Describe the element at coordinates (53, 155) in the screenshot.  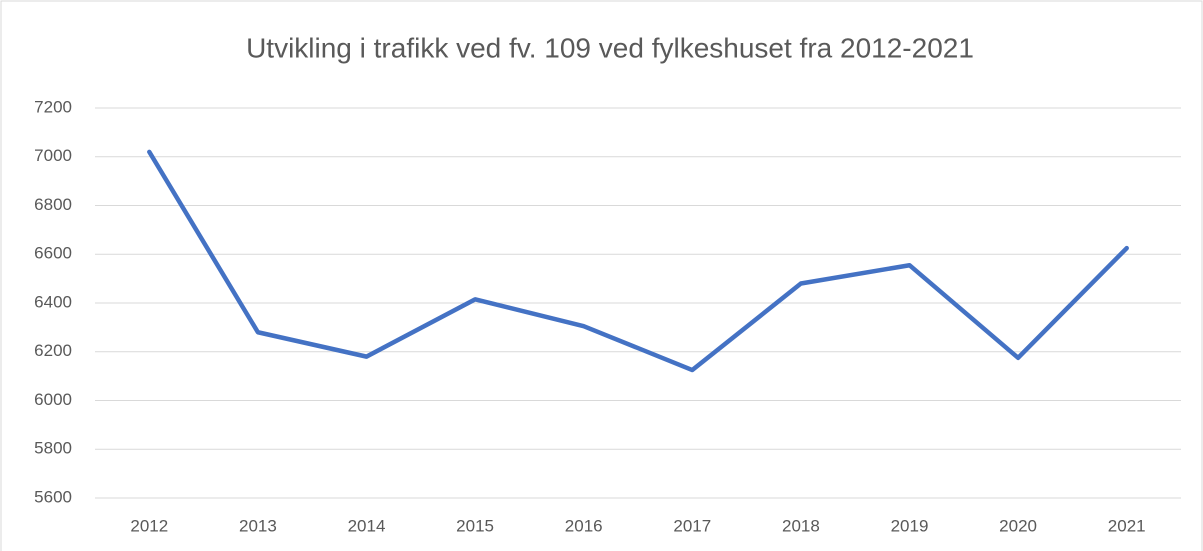
I see `y-tick-label: 7000` at that location.